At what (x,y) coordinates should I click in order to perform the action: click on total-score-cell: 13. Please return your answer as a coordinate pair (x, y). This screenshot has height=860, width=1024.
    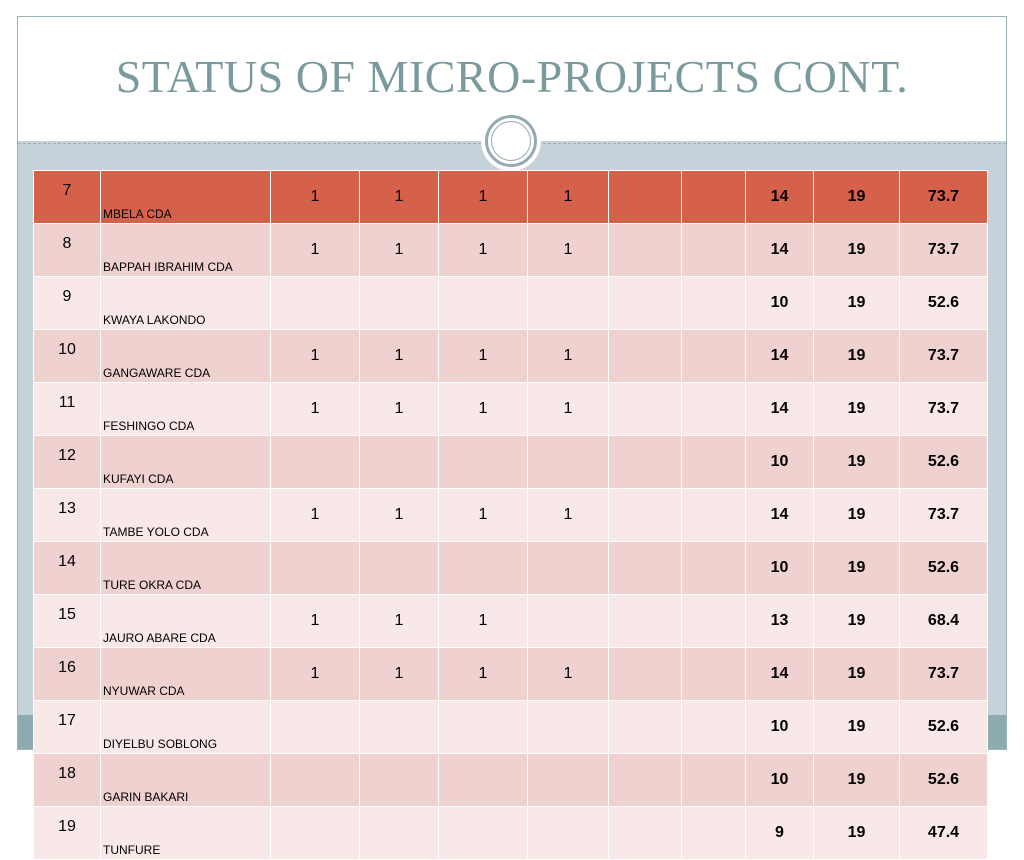
    Looking at the image, I should click on (779, 621).